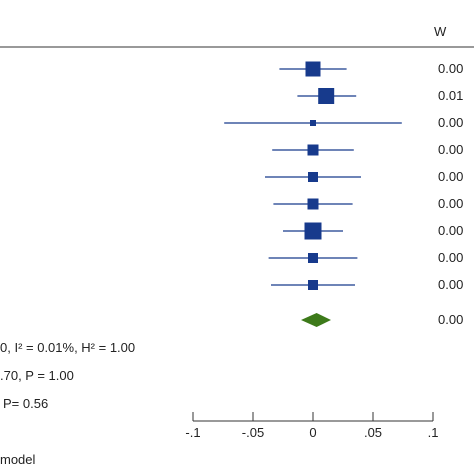 This screenshot has height=474, width=474. What do you see at coordinates (433, 432) in the screenshot?
I see `x-tick-label: .1` at bounding box center [433, 432].